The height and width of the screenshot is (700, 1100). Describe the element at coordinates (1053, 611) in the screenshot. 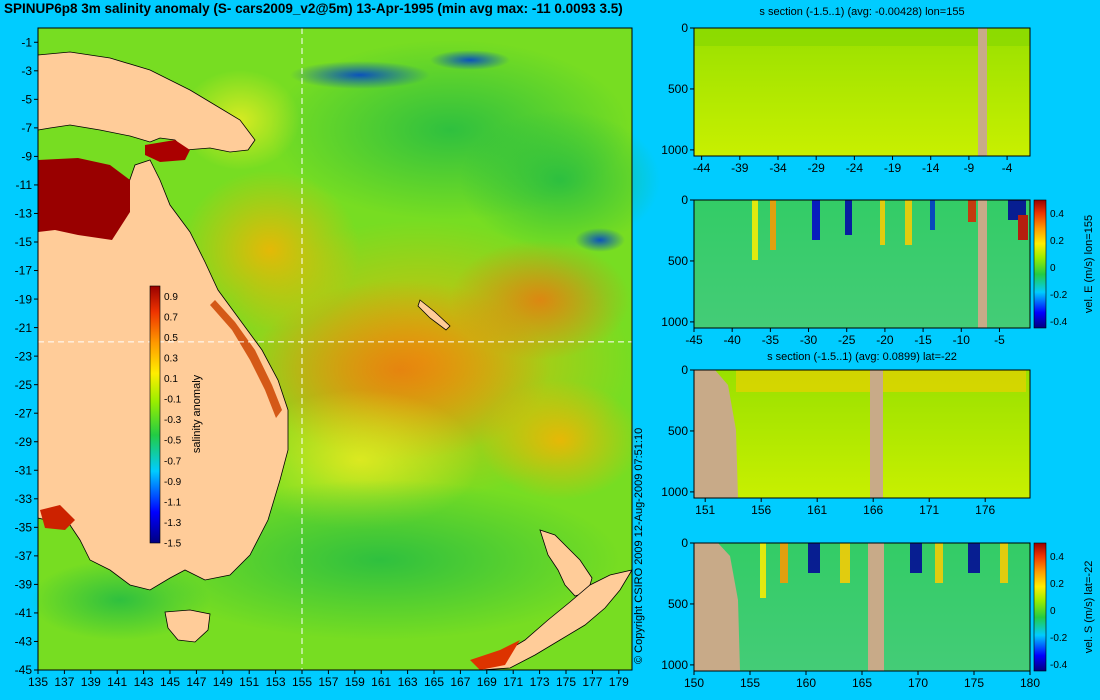

I see `section4-colorbar-tick-label: 0` at that location.